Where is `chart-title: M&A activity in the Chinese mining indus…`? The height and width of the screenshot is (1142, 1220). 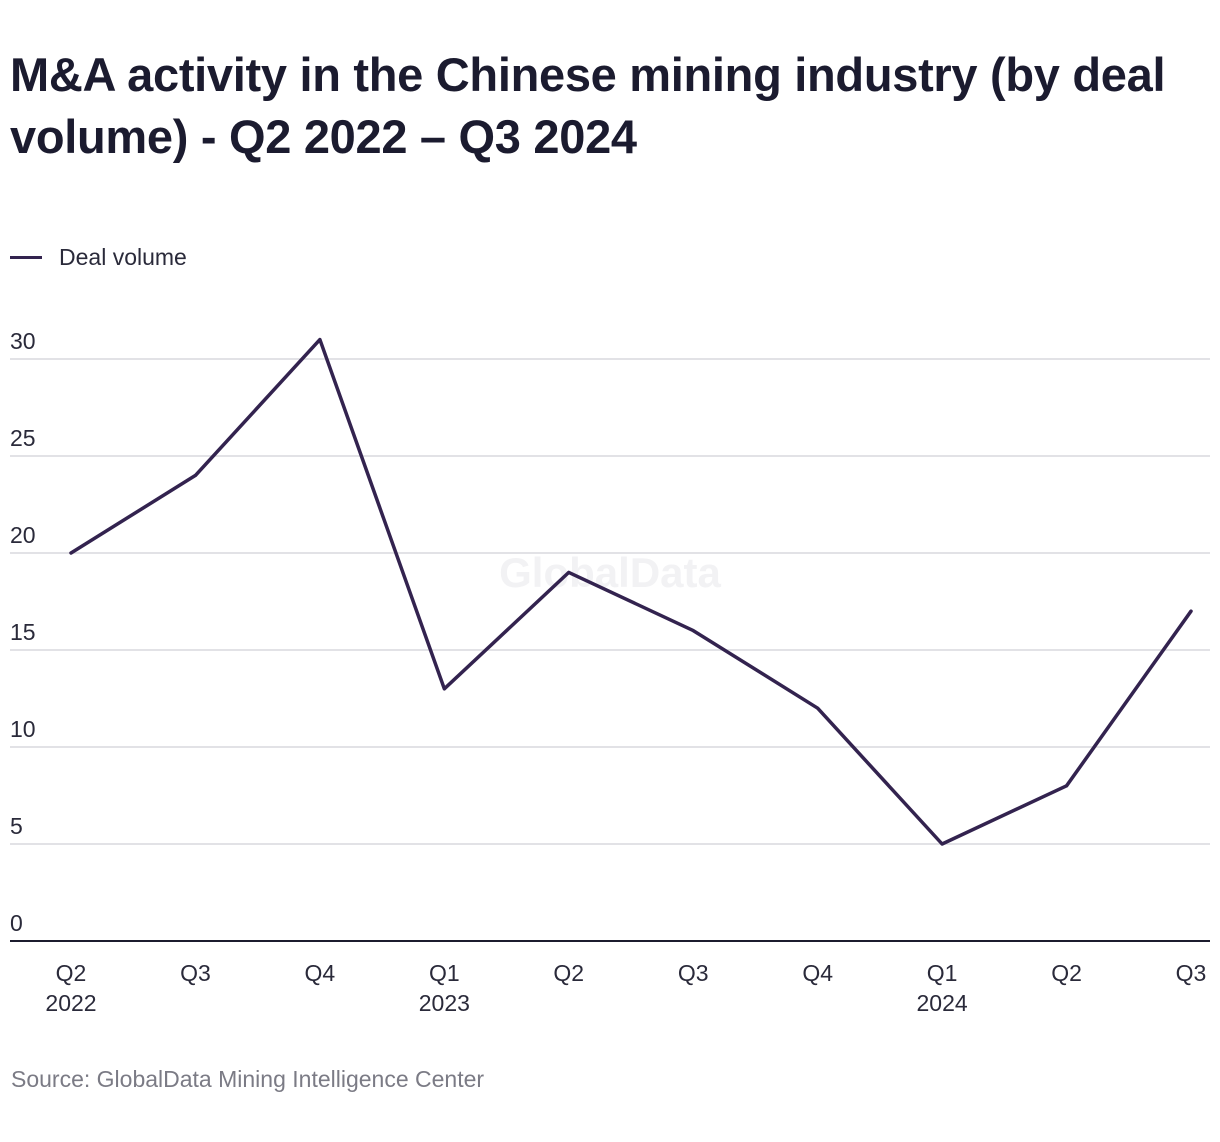
chart-title: M&A activity in the Chinese mining indus… is located at coordinates (588, 105).